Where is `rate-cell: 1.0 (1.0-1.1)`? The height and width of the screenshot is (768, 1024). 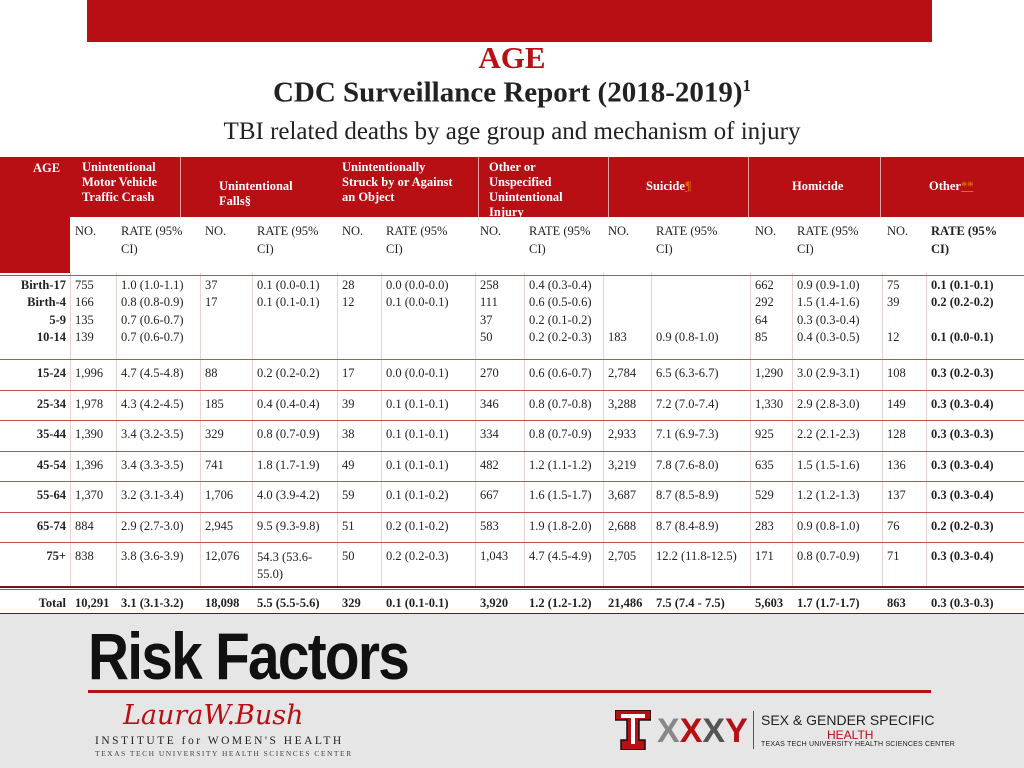 rate-cell: 1.0 (1.0-1.1) is located at coordinates (152, 285).